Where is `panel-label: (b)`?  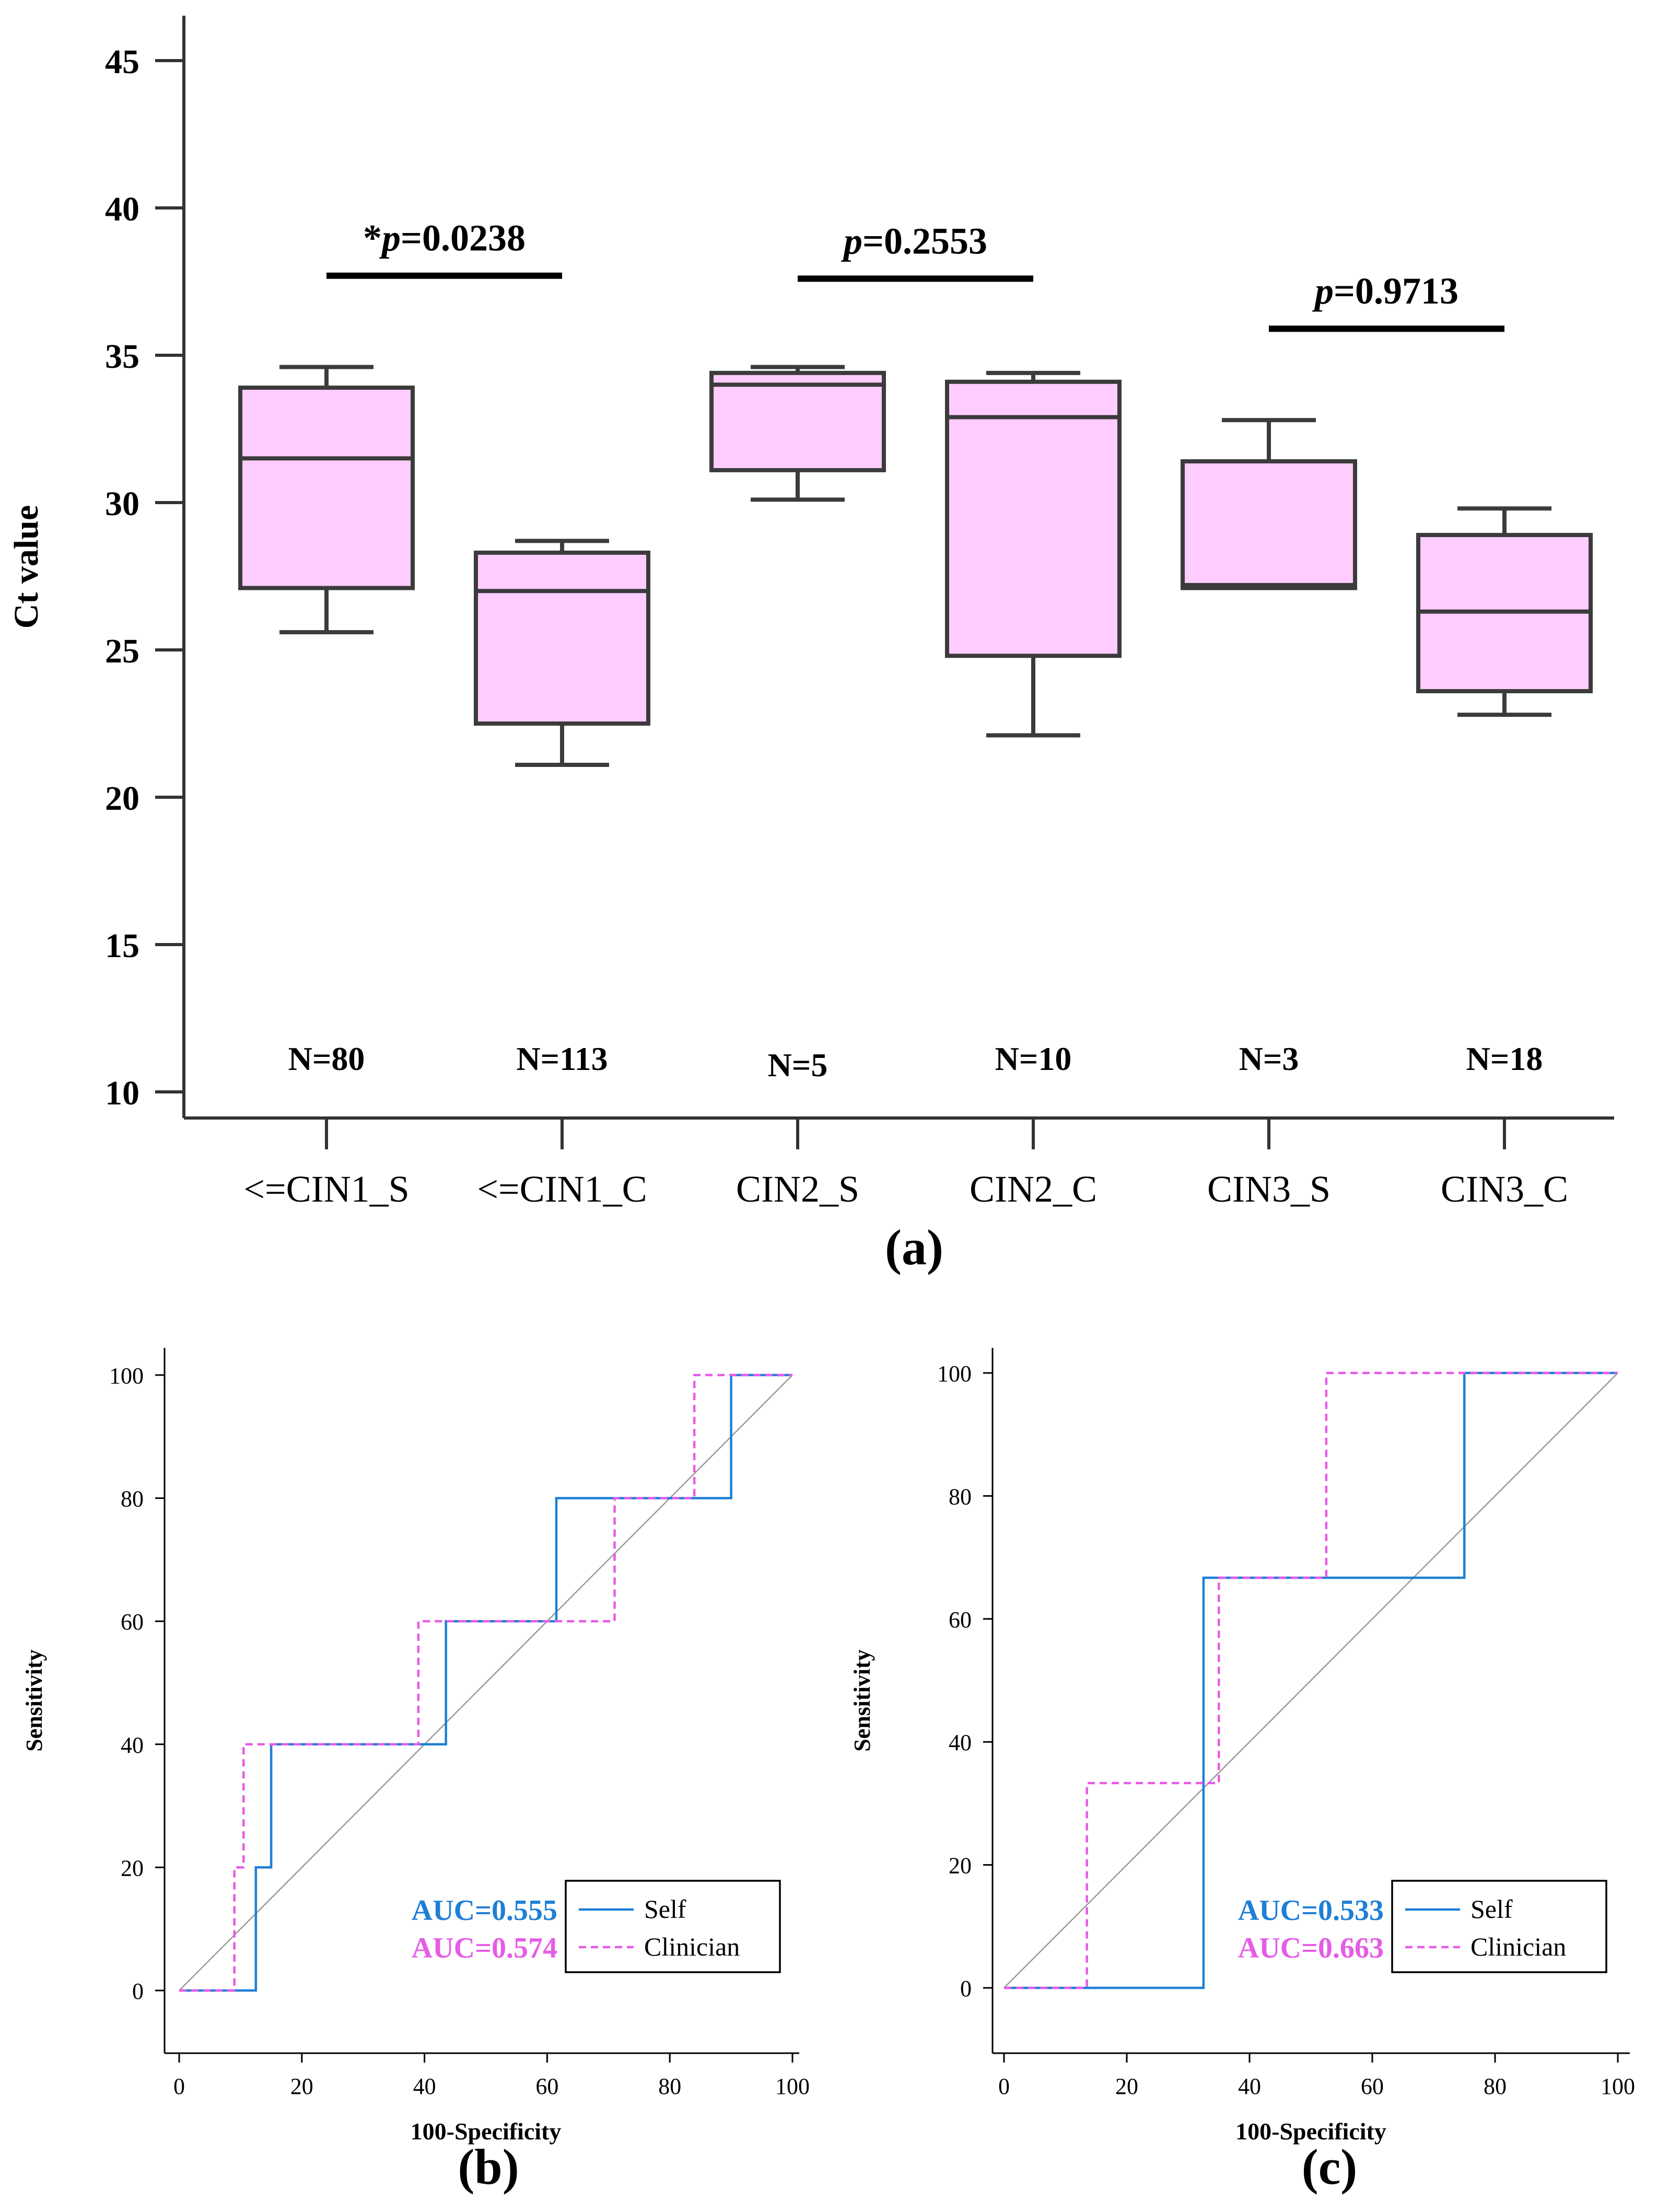
panel-label: (b) is located at coordinates (488, 2167).